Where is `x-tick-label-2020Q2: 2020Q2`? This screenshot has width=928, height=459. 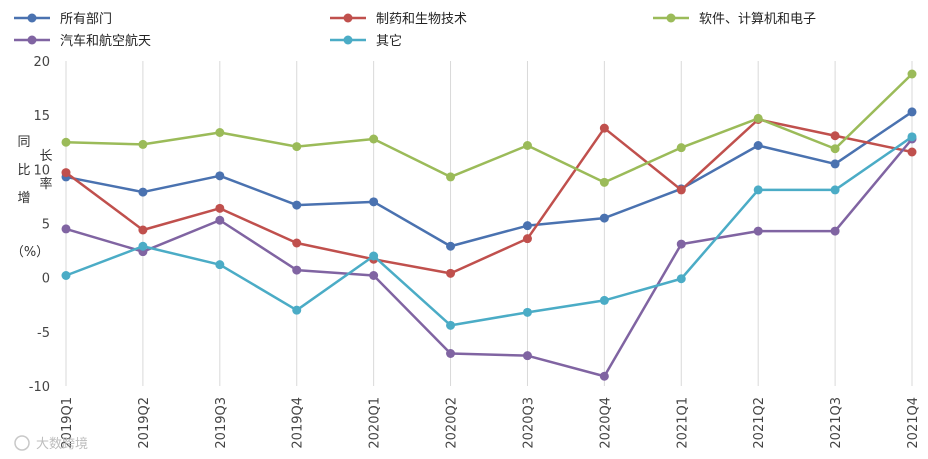 x-tick-label-2020Q2: 2020Q2 is located at coordinates (452, 423).